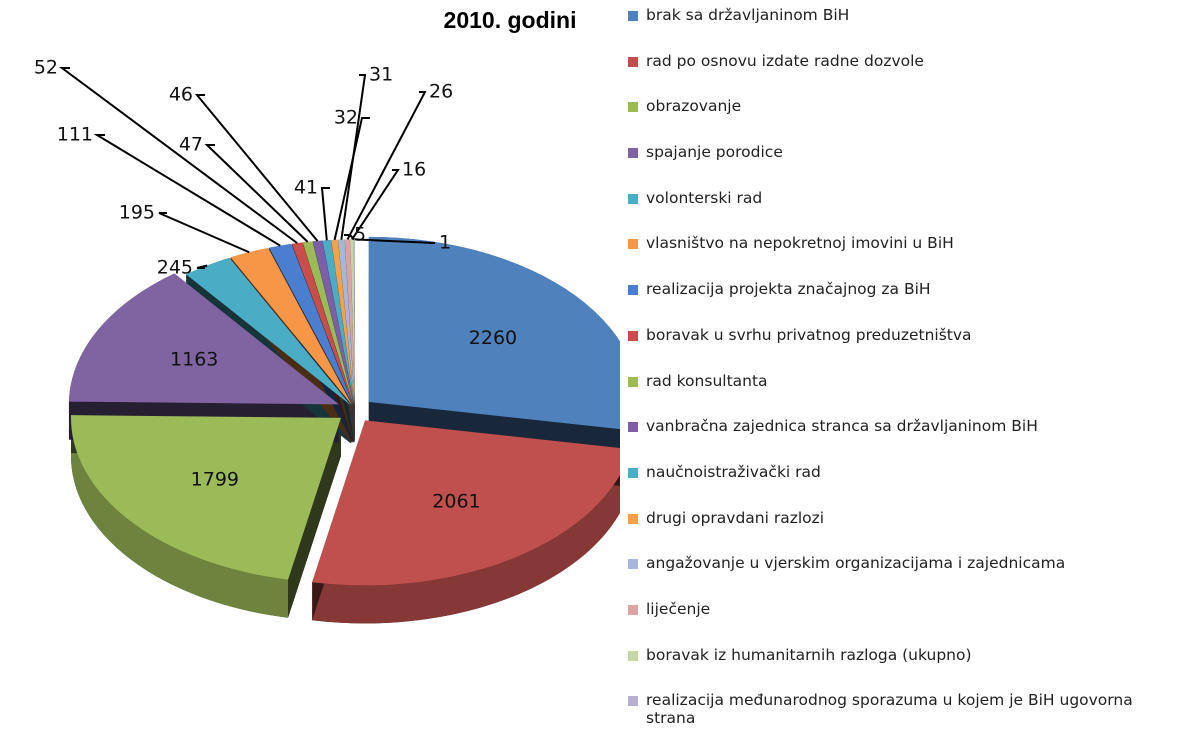 The image size is (1177, 738). Describe the element at coordinates (900, 120) in the screenshot. I see `legend-item: obrazovanje` at that location.